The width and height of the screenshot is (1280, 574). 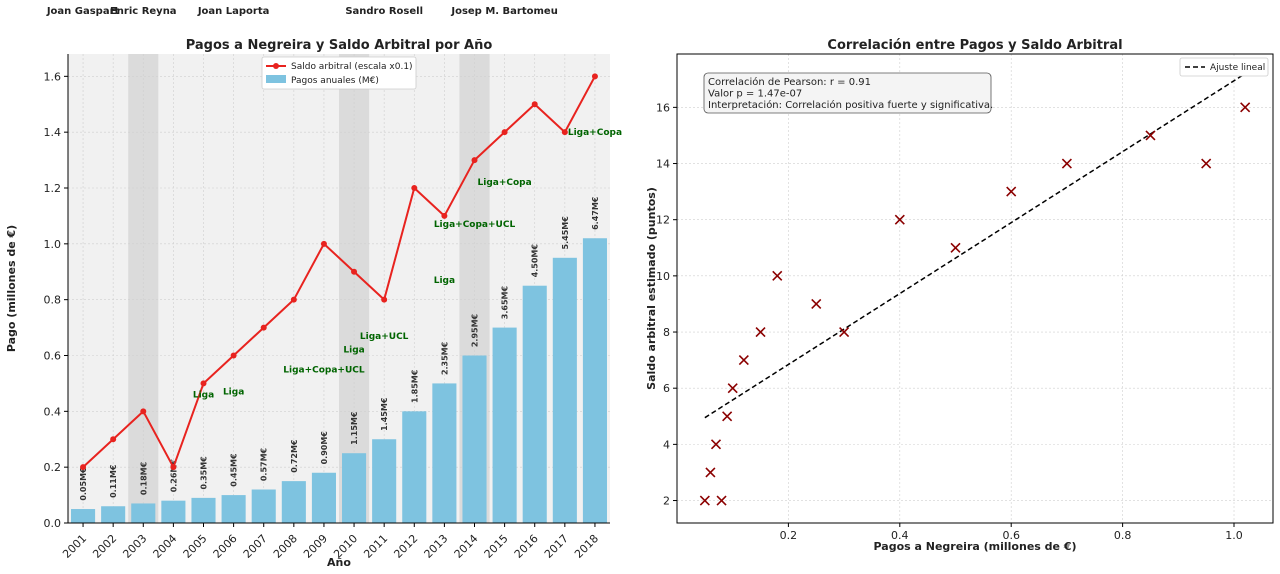 What do you see at coordinates (444, 358) in the screenshot?
I see `bar-data-label: 2.35M€` at bounding box center [444, 358].